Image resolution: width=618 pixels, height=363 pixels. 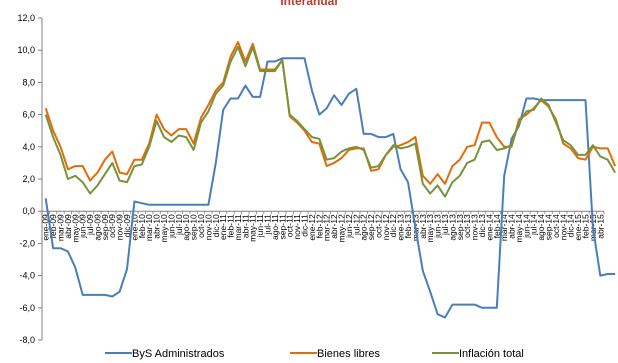 I want to click on x-tick-label: jul-11, so click(x=268, y=224).